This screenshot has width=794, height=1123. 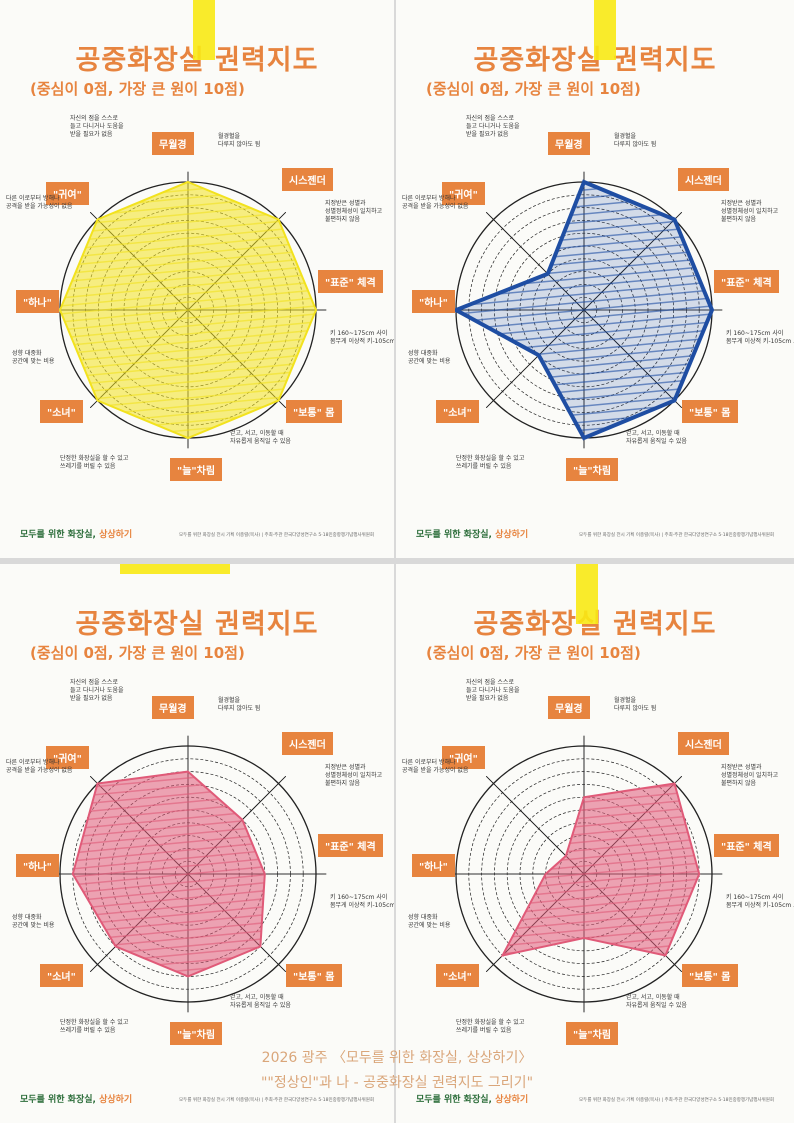 What do you see at coordinates (39, 202) in the screenshot?
I see `axis-note: 다른 이로부터 방해나 공격을 받을 가능성이 없음` at bounding box center [39, 202].